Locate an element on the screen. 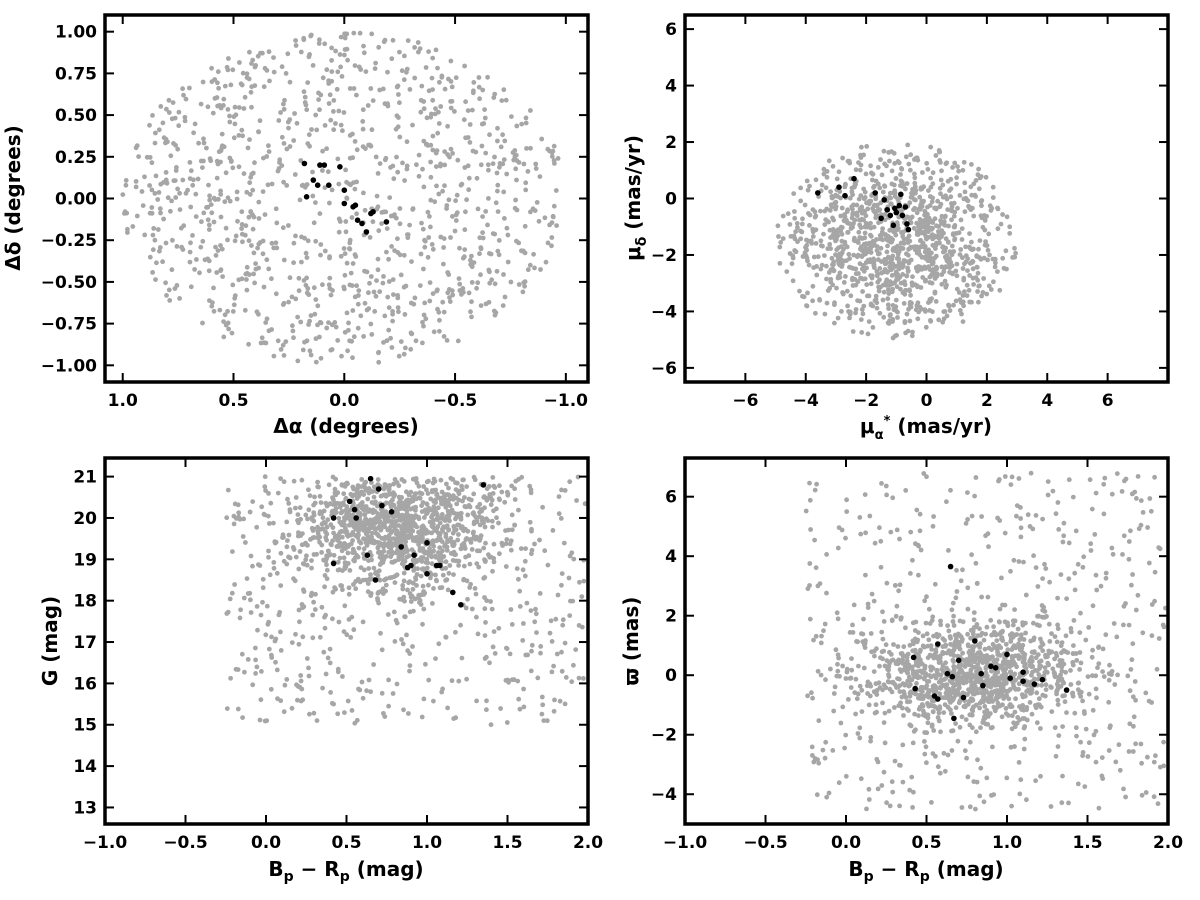 This screenshot has width=1200, height=900. member-stars-position is located at coordinates (345, 197).